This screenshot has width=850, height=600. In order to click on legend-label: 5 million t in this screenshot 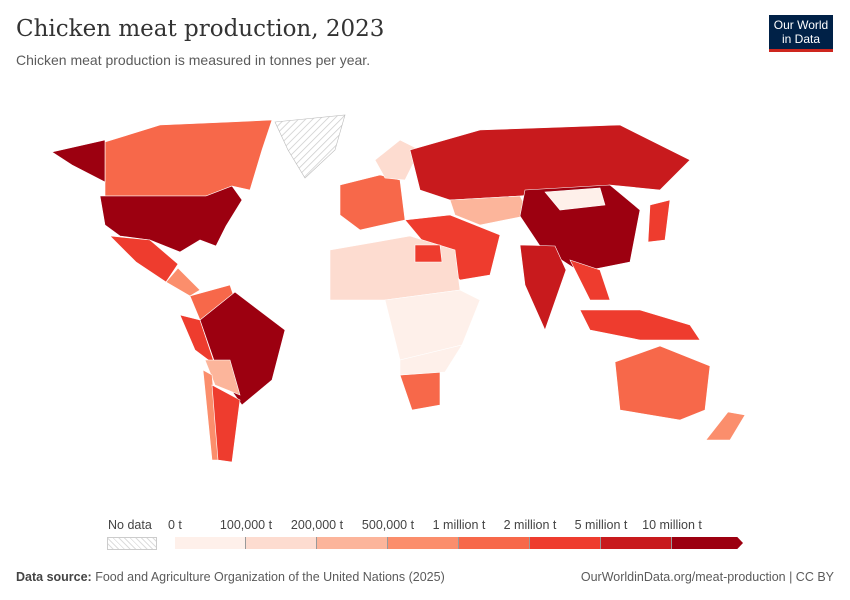, I will do `click(601, 525)`.